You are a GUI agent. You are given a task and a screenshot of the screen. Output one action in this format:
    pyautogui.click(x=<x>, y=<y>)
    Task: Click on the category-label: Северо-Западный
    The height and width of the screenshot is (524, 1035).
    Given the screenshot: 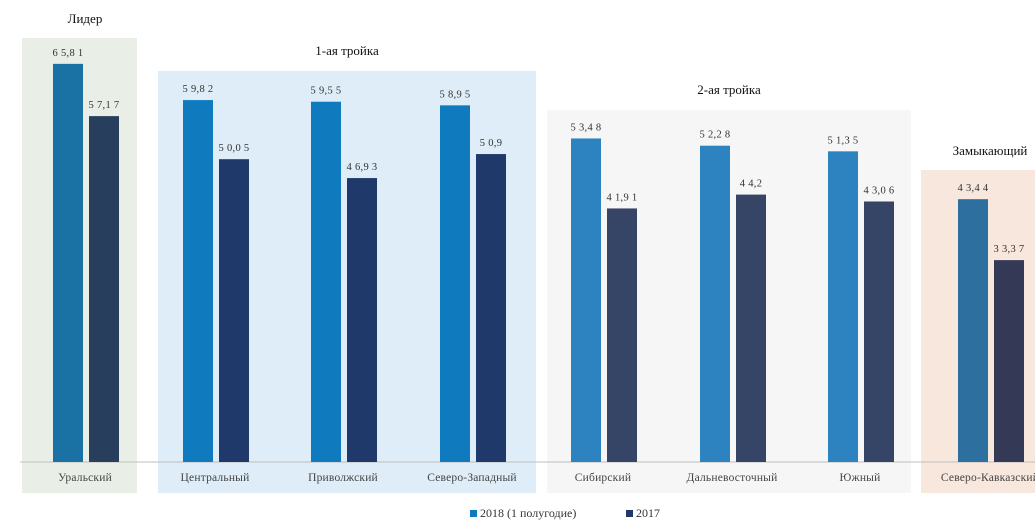 What is the action you would take?
    pyautogui.click(x=472, y=478)
    